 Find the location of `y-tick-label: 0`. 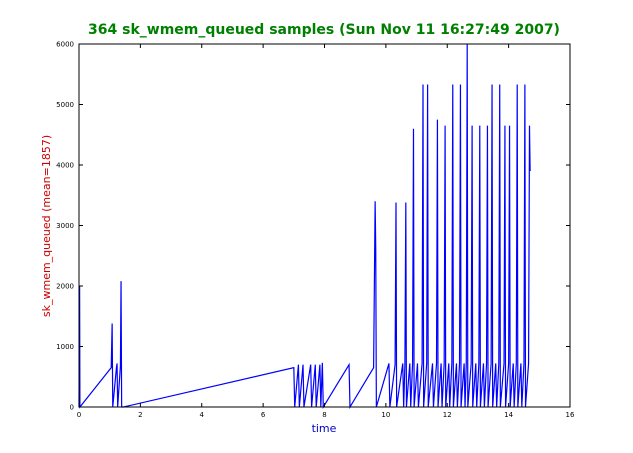

y-tick-label: 0 is located at coordinates (72, 408).